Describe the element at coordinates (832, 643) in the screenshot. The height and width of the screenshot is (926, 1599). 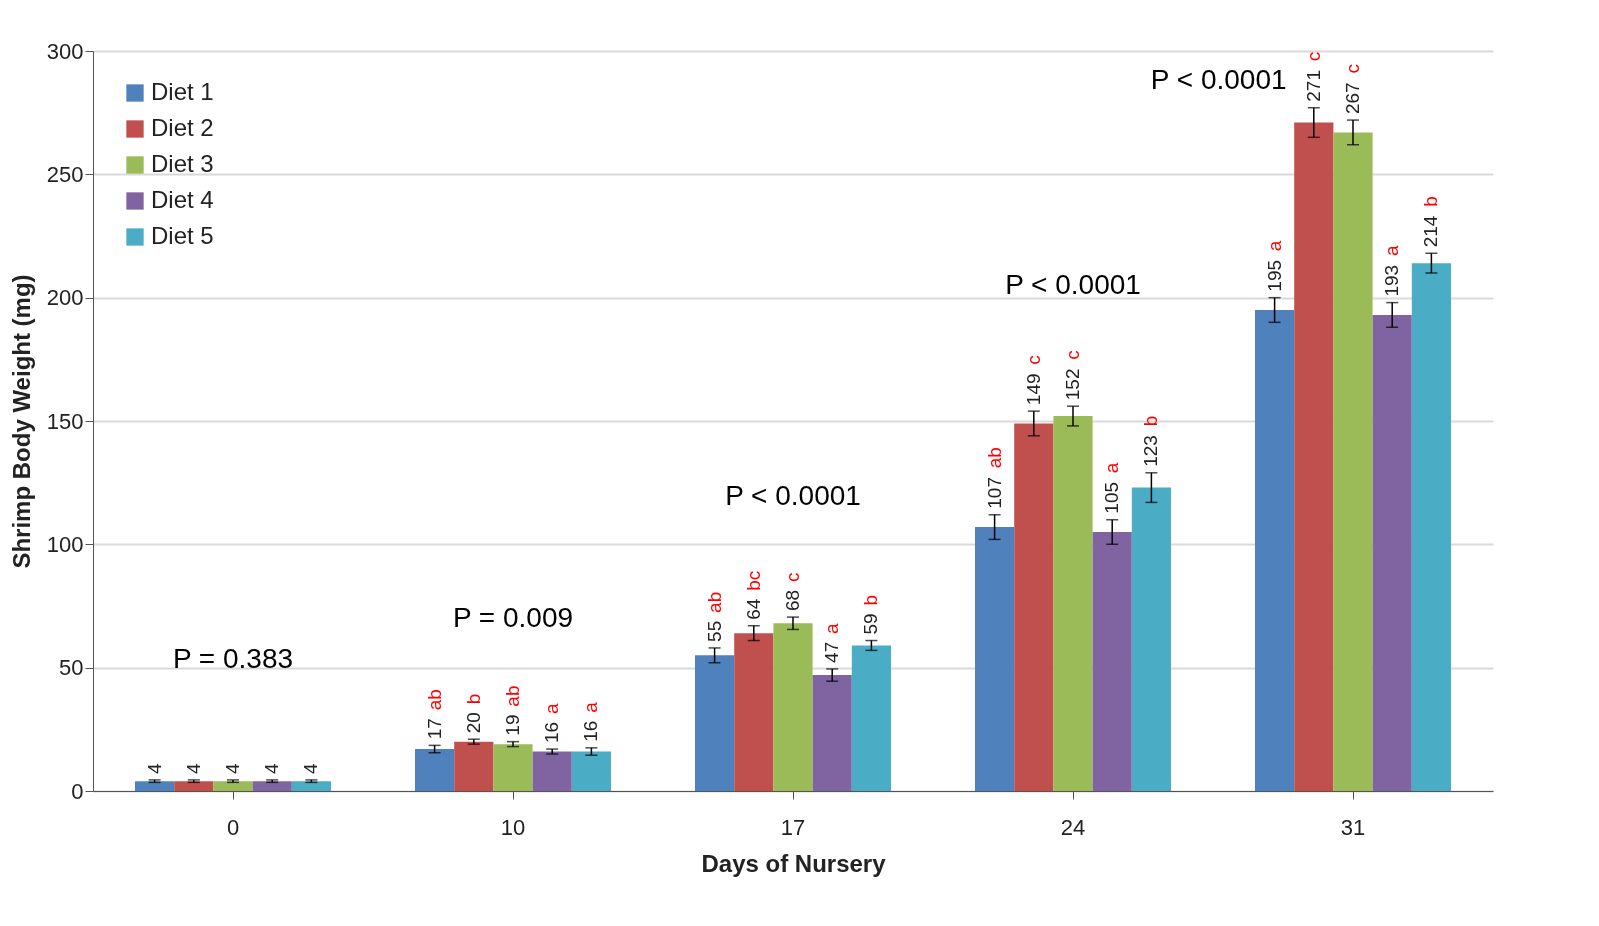
I see `text: 47 a` at that location.